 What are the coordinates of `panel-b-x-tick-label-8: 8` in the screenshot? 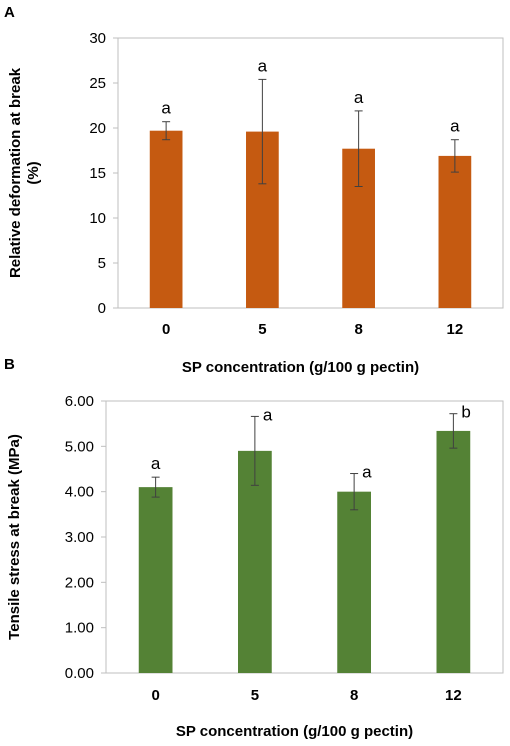 It's located at (354, 695).